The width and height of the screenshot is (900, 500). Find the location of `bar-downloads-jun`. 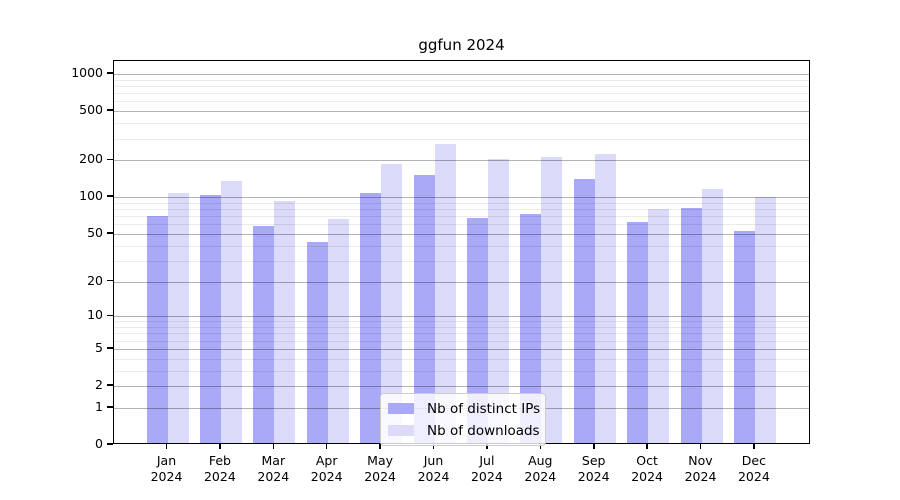

bar-downloads-jun is located at coordinates (445, 293).